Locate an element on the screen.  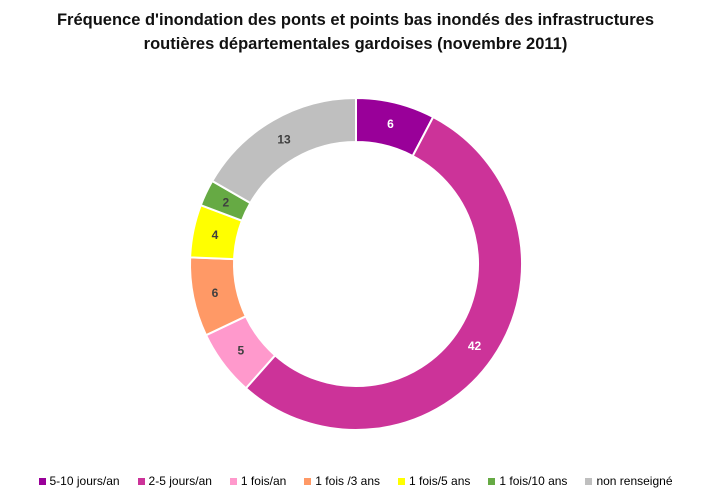
legend-label: 1 fois/10 ans is located at coordinates (533, 481).